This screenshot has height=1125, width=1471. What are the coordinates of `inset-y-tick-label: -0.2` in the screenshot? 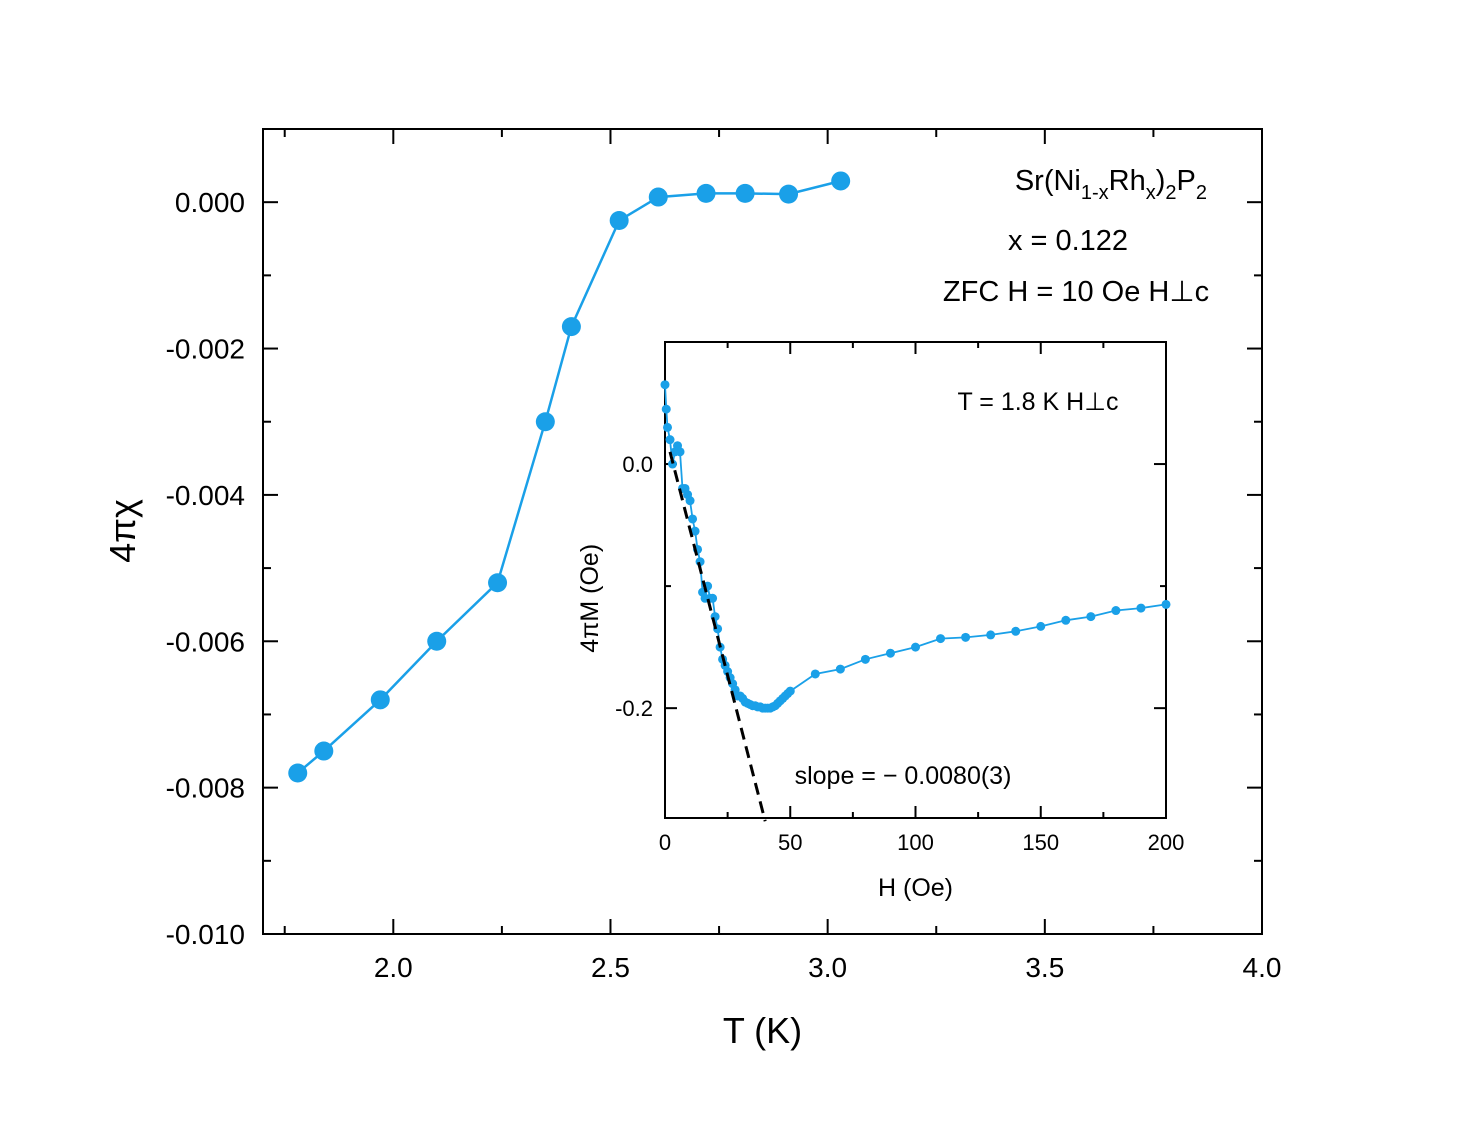 It's located at (634, 708).